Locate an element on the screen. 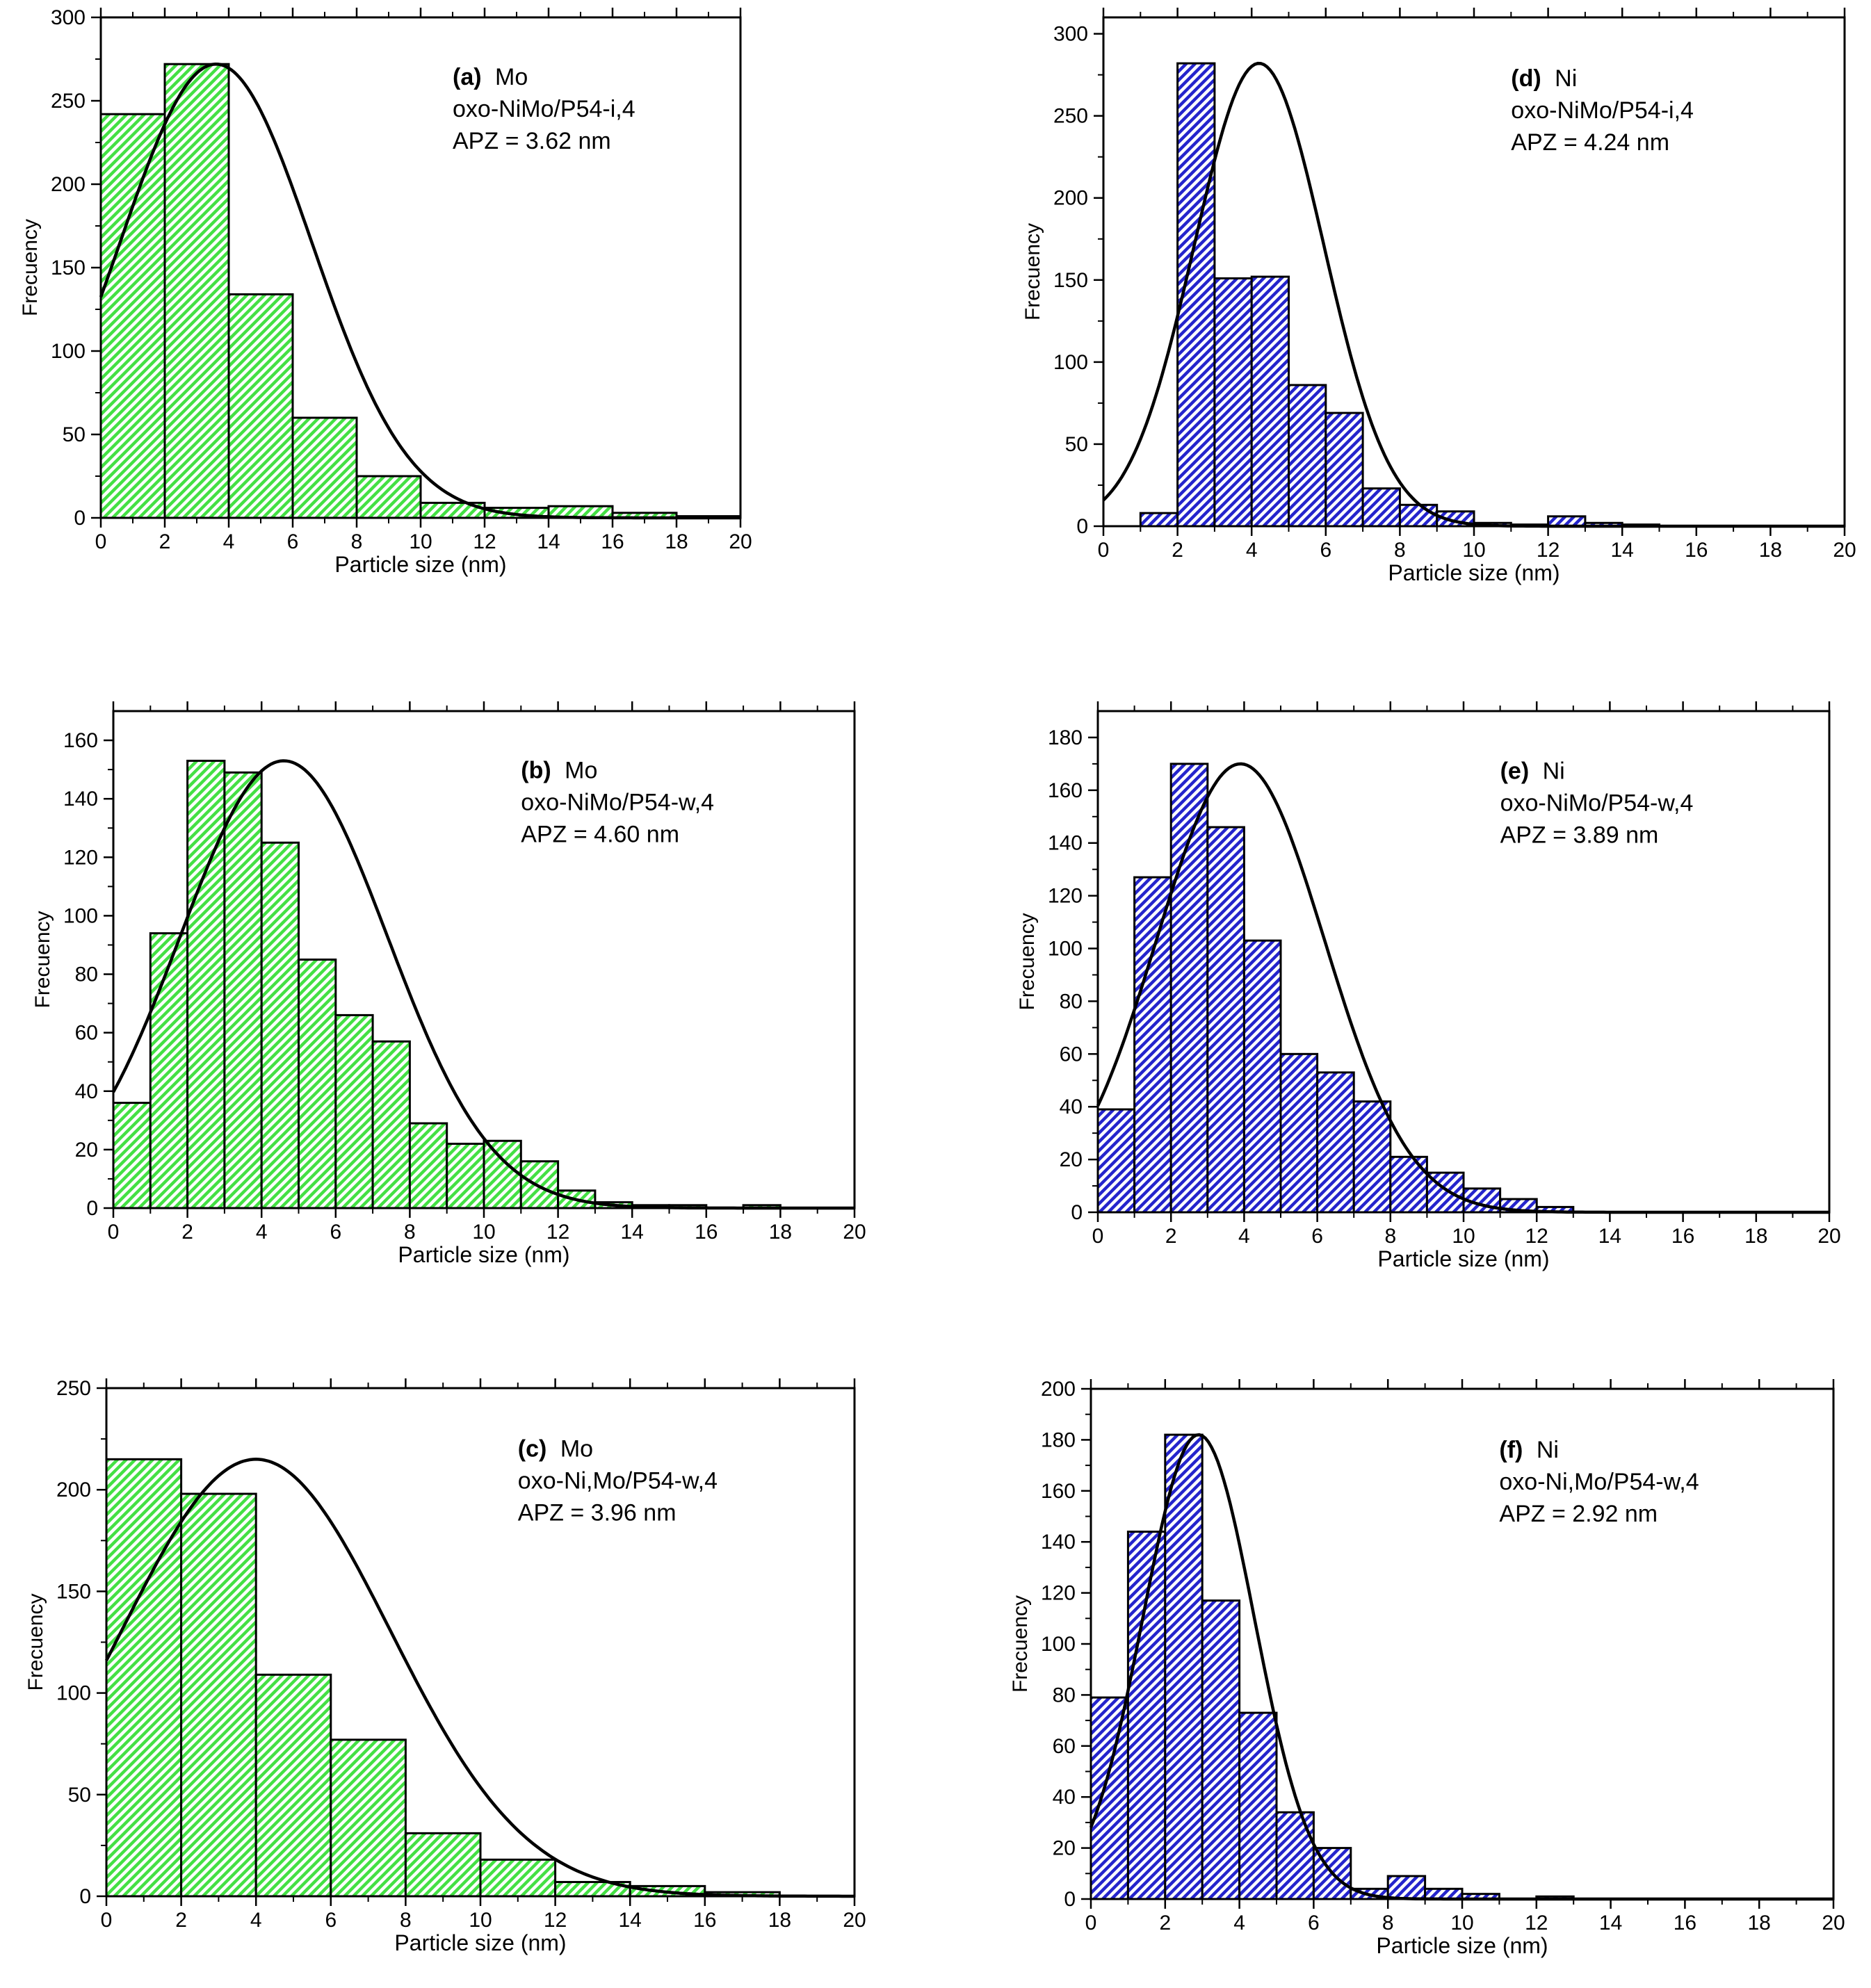 The height and width of the screenshot is (1988, 1871). annotation-metal: (c) Mo is located at coordinates (555, 1450).